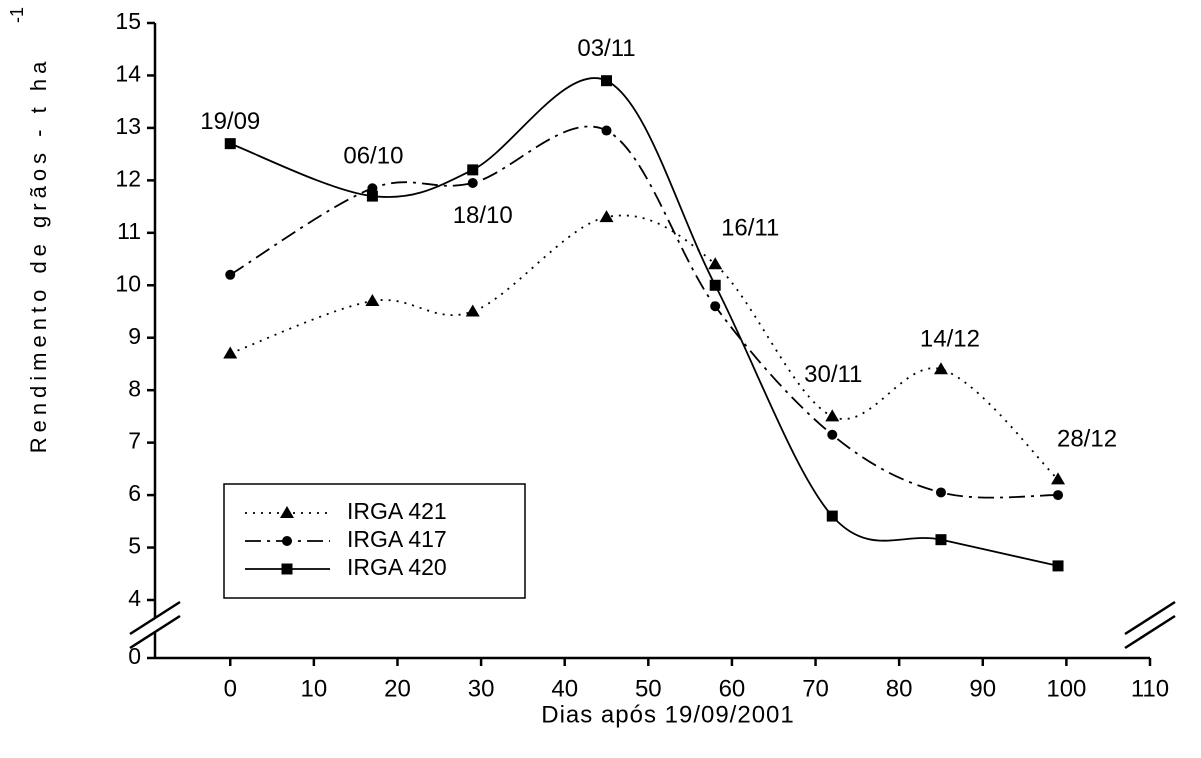 The height and width of the screenshot is (758, 1201). What do you see at coordinates (483, 215) in the screenshot?
I see `annotation: 18/10` at bounding box center [483, 215].